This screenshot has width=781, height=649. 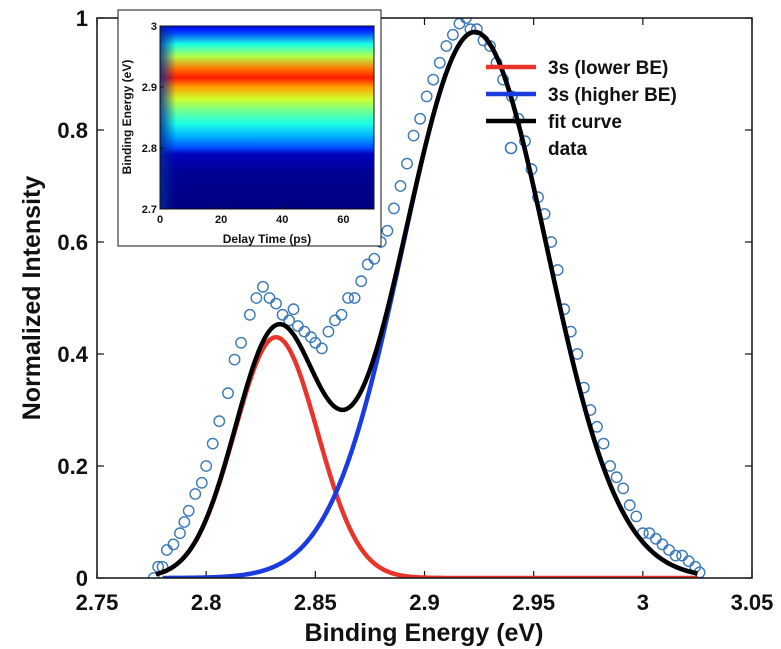 I want to click on x-tick-label: 2.75, so click(x=97, y=602).